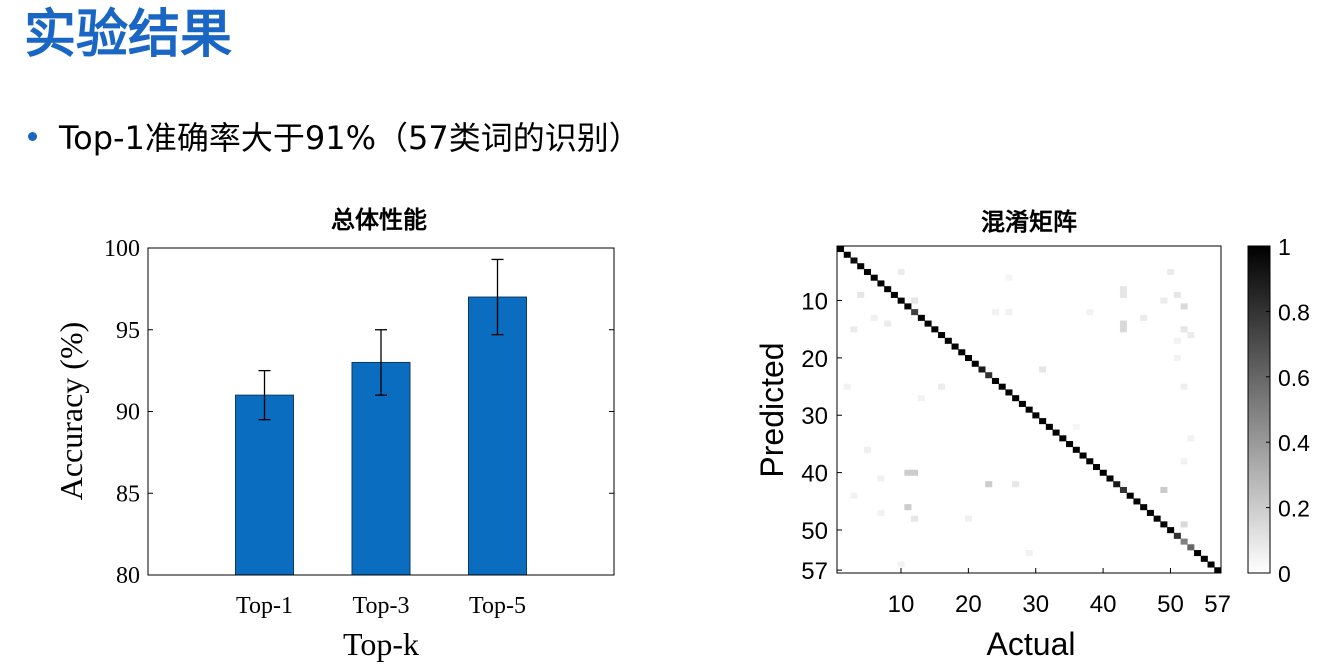 This screenshot has width=1320, height=664. Describe the element at coordinates (1294, 312) in the screenshot. I see `colorbar-tick-label: 0.8` at that location.